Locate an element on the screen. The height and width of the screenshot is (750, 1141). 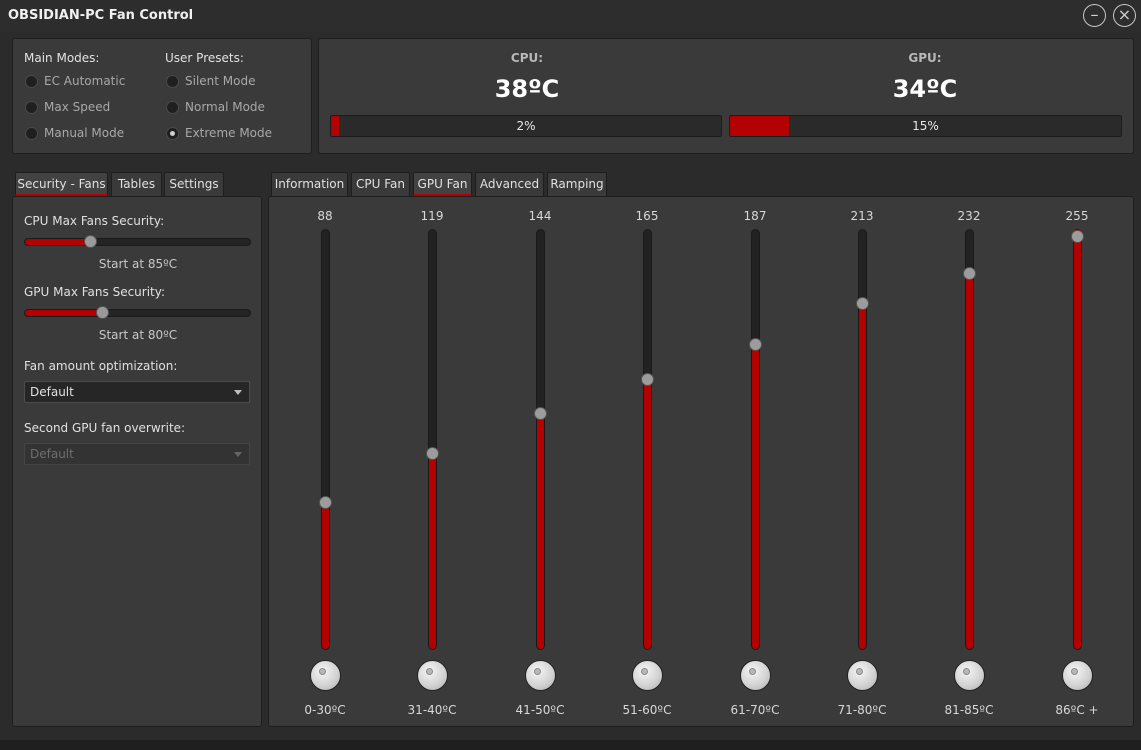
gpu-security-handle is located at coordinates (102, 312).